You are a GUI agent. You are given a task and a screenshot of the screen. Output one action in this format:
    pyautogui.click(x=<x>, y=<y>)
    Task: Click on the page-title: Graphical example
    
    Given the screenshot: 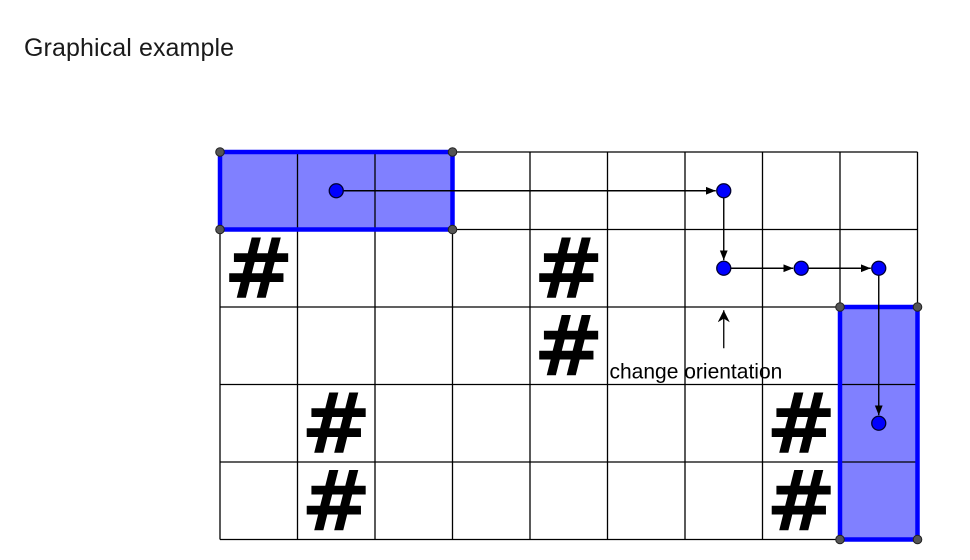 What is the action you would take?
    pyautogui.click(x=129, y=48)
    